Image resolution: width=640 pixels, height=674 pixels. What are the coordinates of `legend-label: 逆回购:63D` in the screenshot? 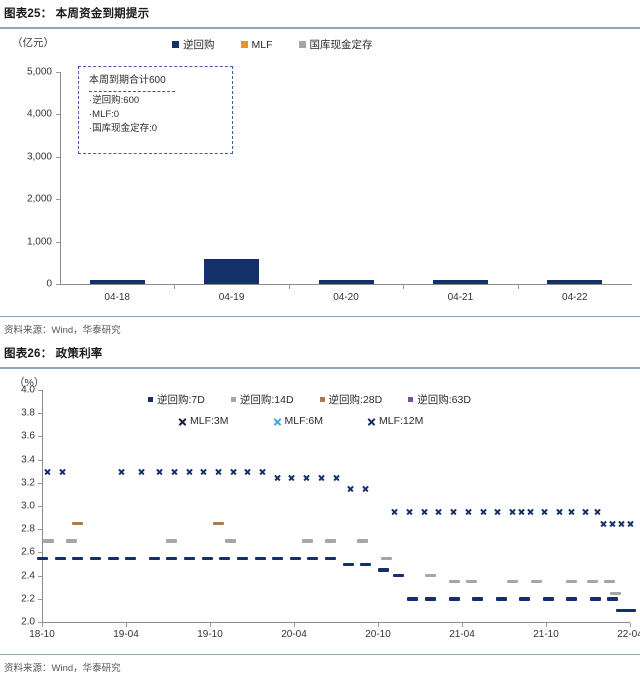 It's located at (444, 400).